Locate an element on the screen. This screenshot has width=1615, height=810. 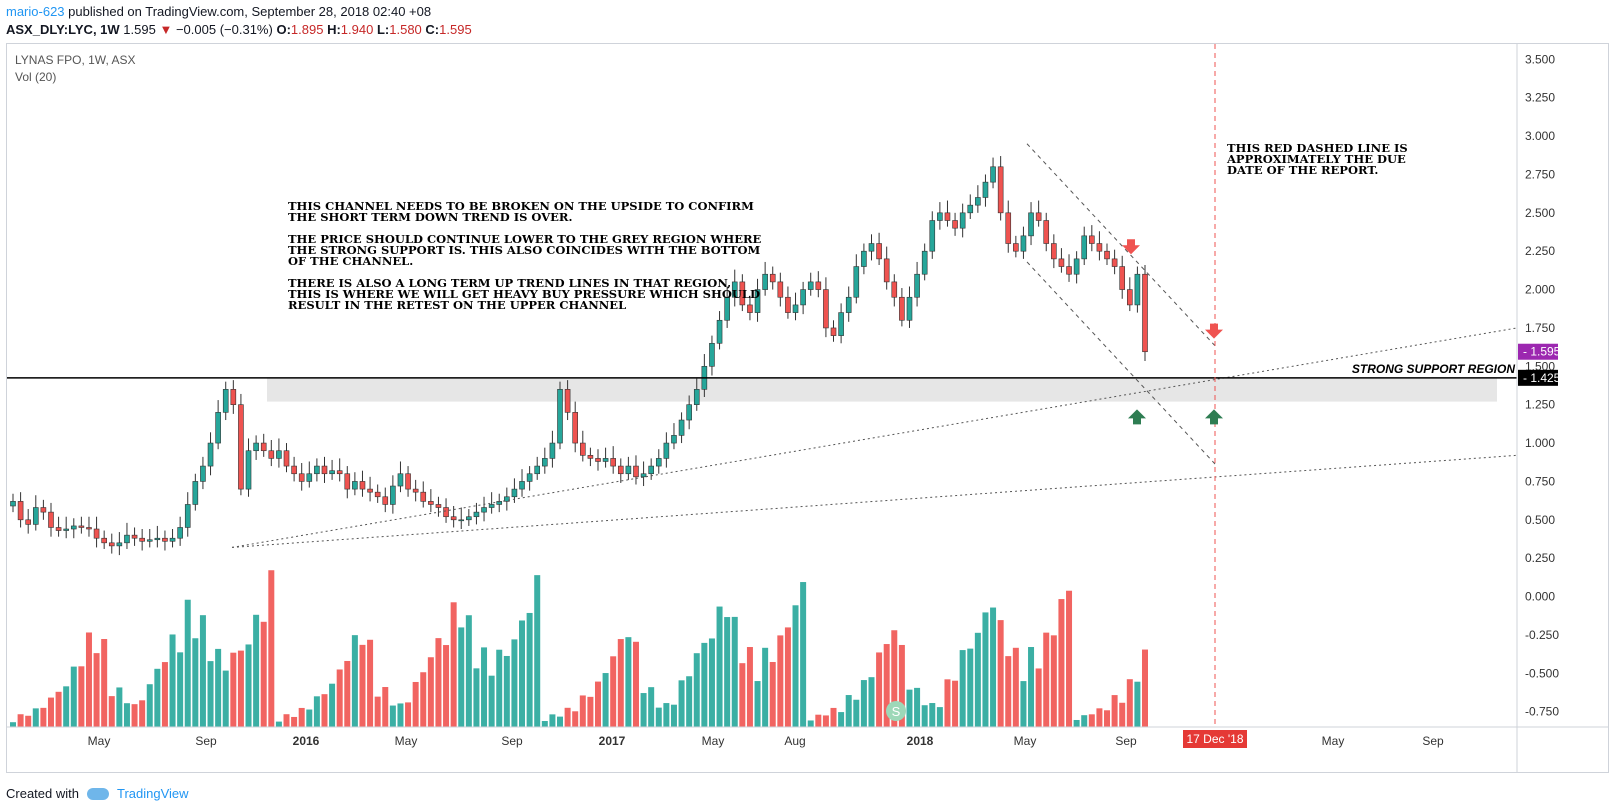
x-tick-label: May is located at coordinates (406, 741).